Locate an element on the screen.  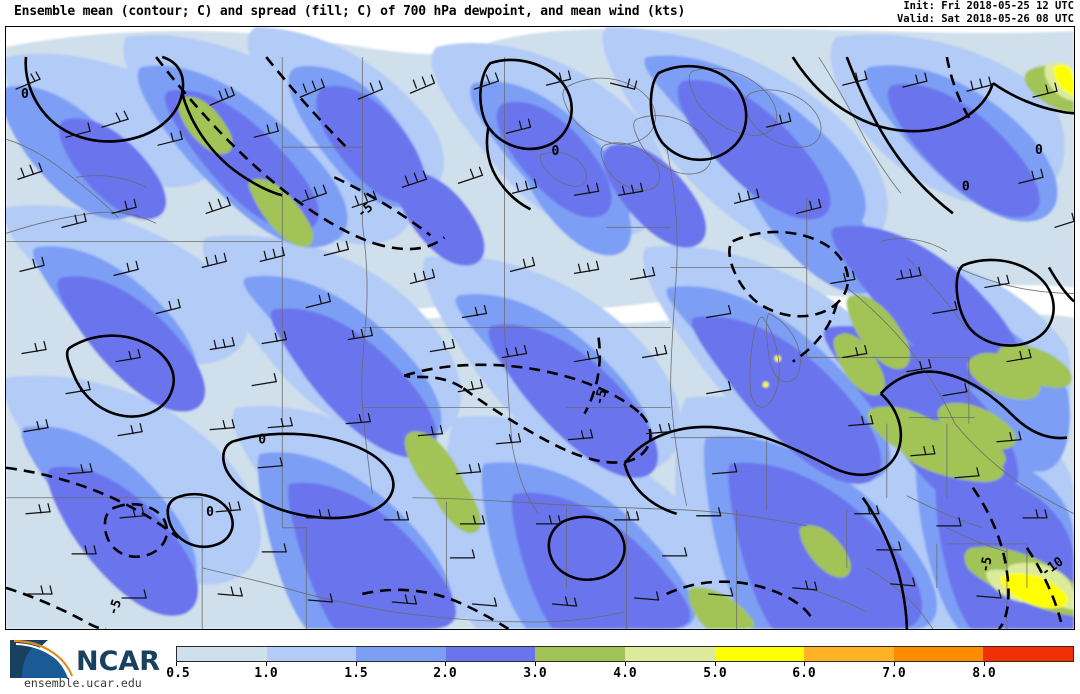
logo-accent-orange is located at coordinates (43, 658).